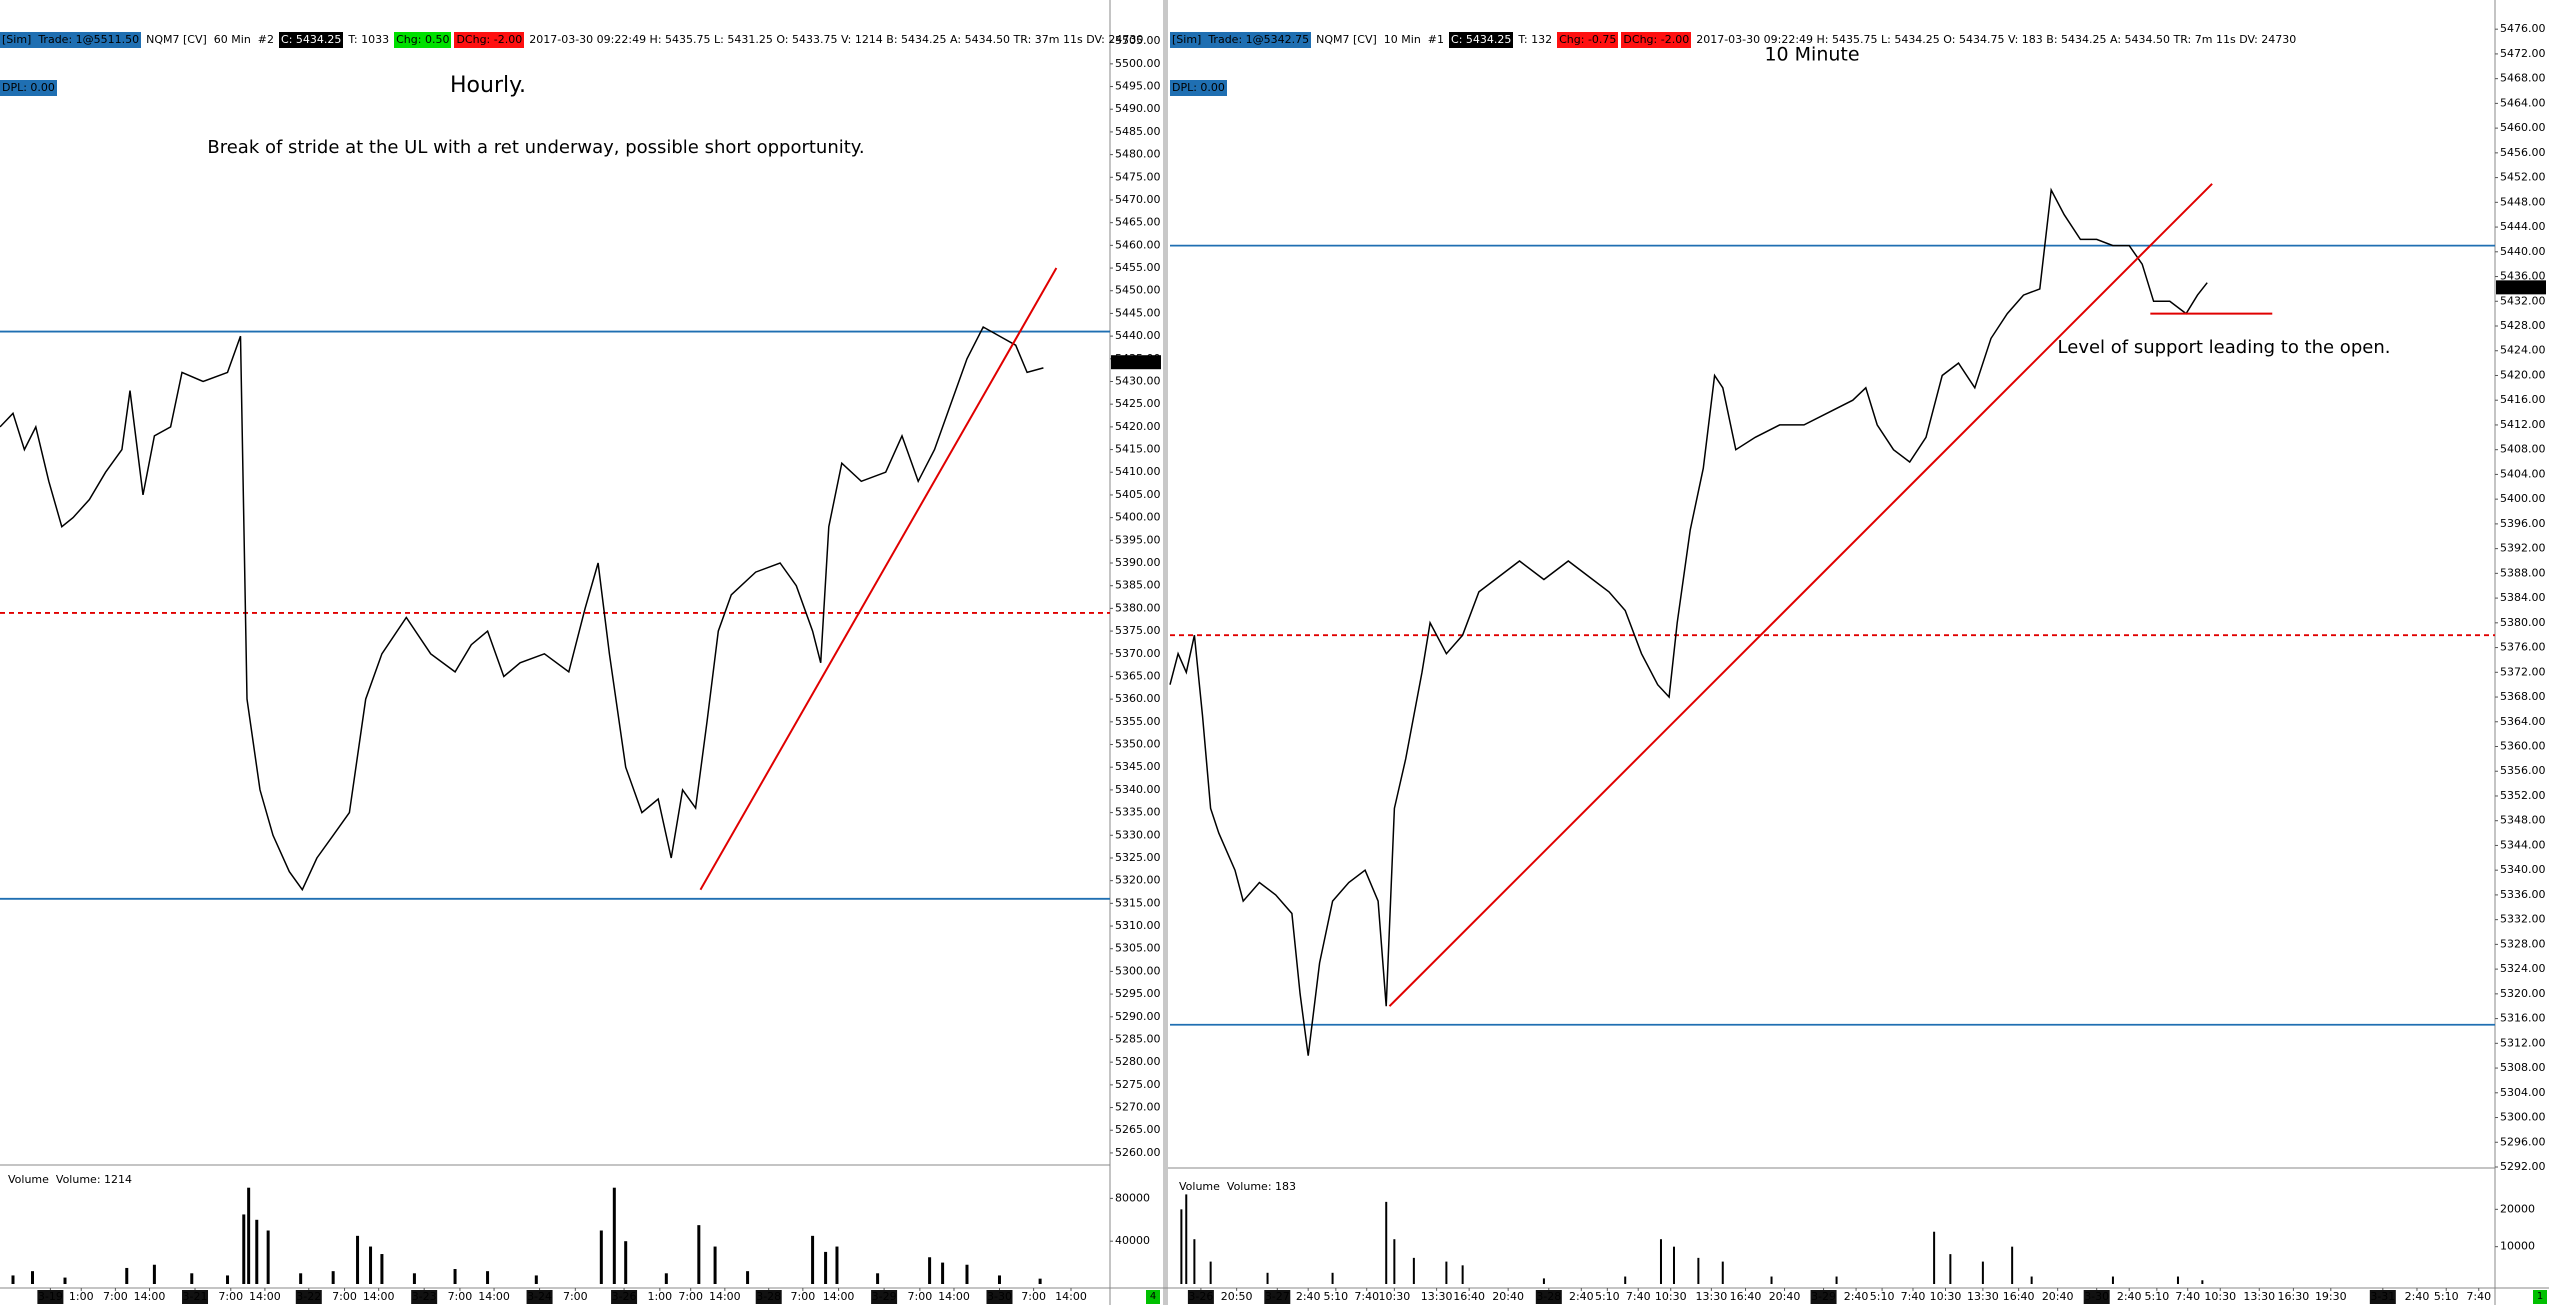 The image size is (2549, 1305). I want to click on x-tick-label: 1:00, so click(659, 1296).